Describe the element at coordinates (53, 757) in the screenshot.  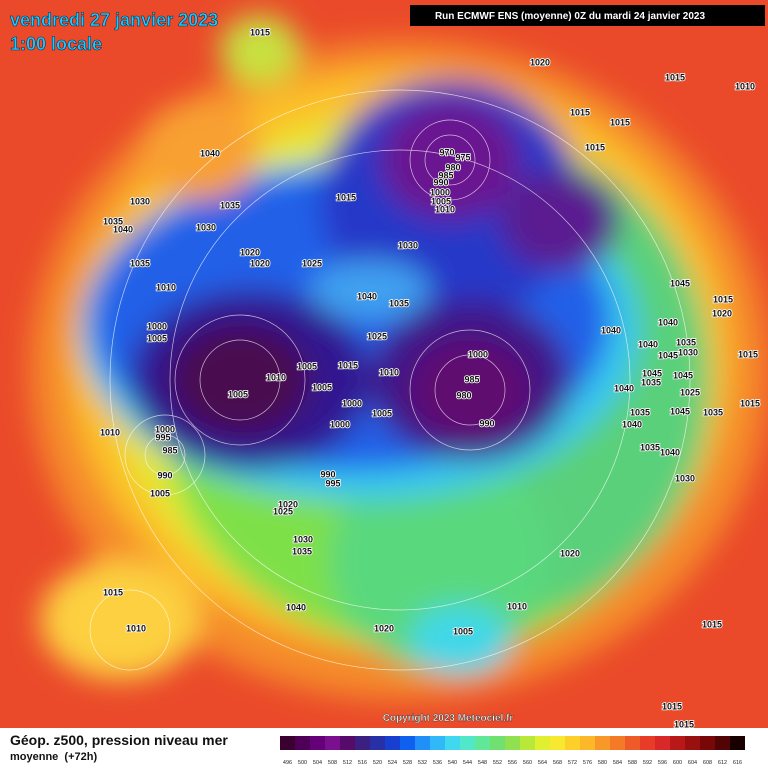
I see `caption-2: moyenne (+72h)` at that location.